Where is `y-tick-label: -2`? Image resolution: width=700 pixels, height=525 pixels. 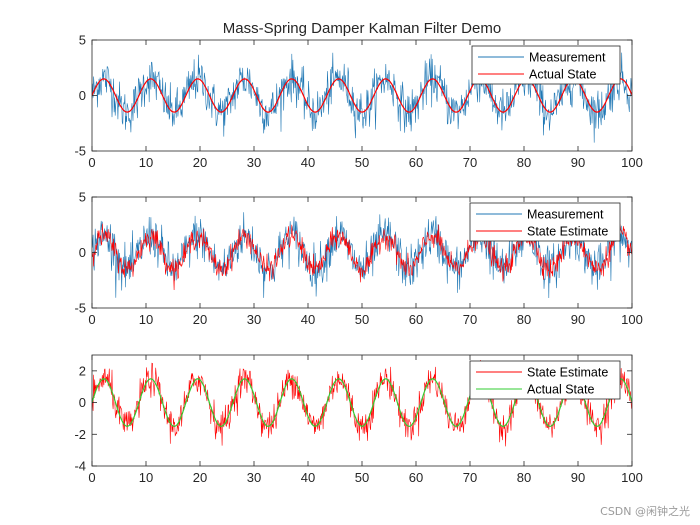 y-tick-label: -2 is located at coordinates (80, 434).